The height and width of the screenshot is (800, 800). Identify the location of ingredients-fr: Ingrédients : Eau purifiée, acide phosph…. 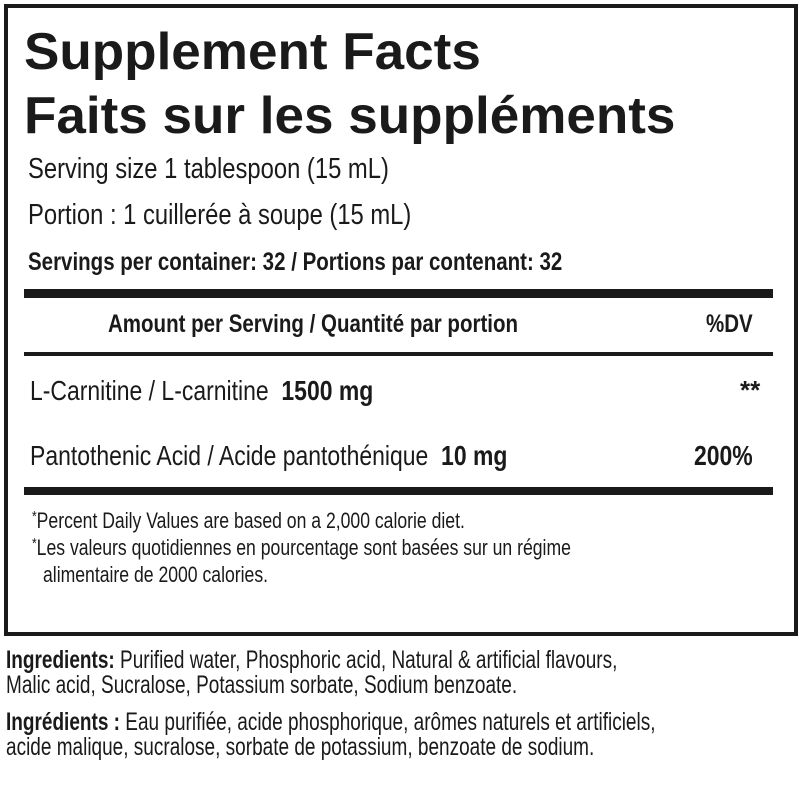
(331, 734).